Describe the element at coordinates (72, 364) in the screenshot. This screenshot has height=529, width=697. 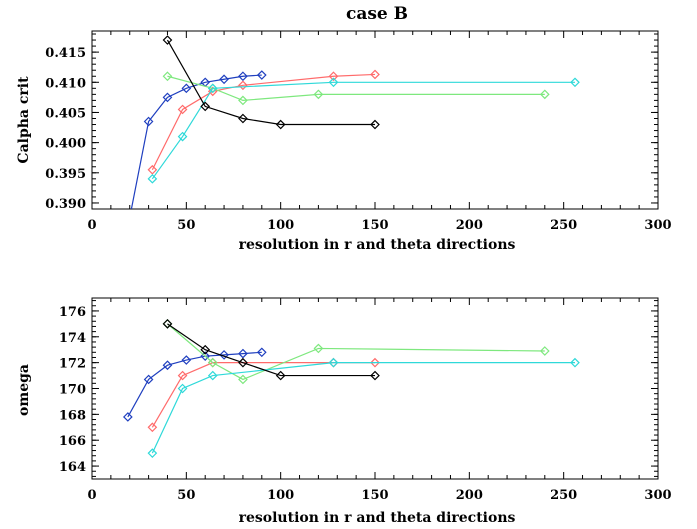
I see `y-tick-label: 172` at that location.